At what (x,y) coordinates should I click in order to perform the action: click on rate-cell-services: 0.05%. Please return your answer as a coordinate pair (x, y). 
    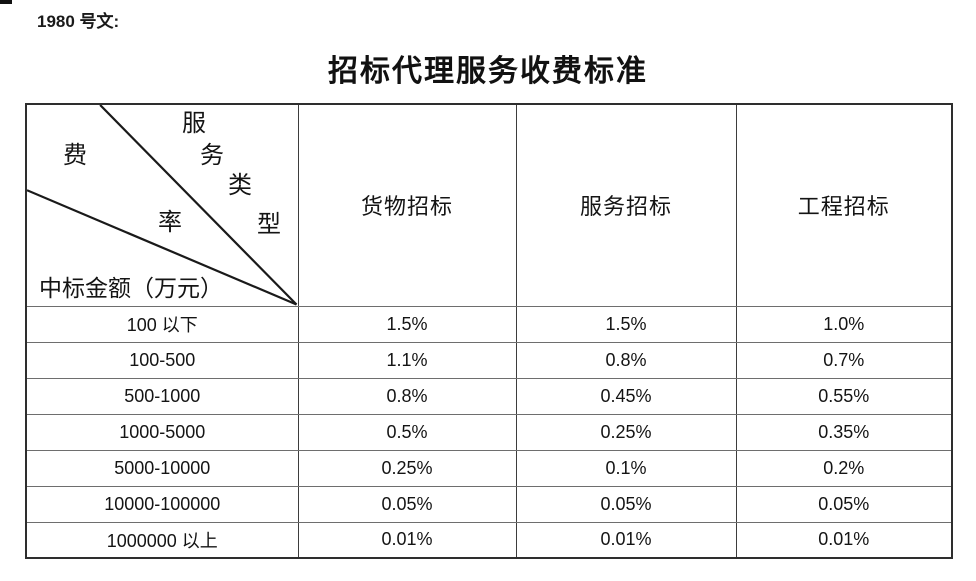
    Looking at the image, I should click on (626, 504).